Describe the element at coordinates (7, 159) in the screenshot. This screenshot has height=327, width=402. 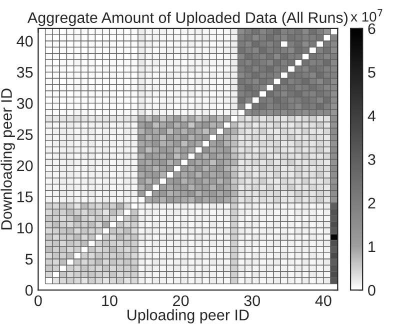
I see `y-axis-title: Downloading peer ID` at that location.